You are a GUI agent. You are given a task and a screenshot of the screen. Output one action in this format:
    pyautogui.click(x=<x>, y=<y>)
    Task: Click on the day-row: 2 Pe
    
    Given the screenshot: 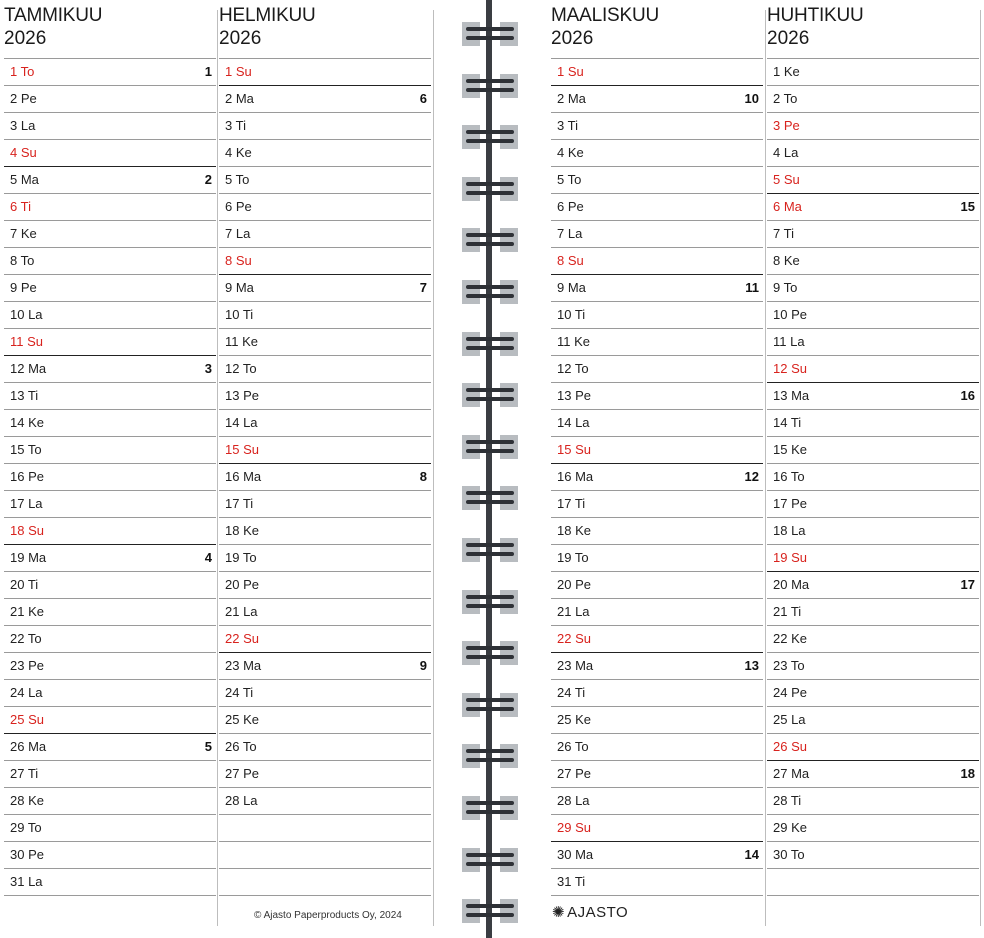 What is the action you would take?
    pyautogui.click(x=110, y=98)
    